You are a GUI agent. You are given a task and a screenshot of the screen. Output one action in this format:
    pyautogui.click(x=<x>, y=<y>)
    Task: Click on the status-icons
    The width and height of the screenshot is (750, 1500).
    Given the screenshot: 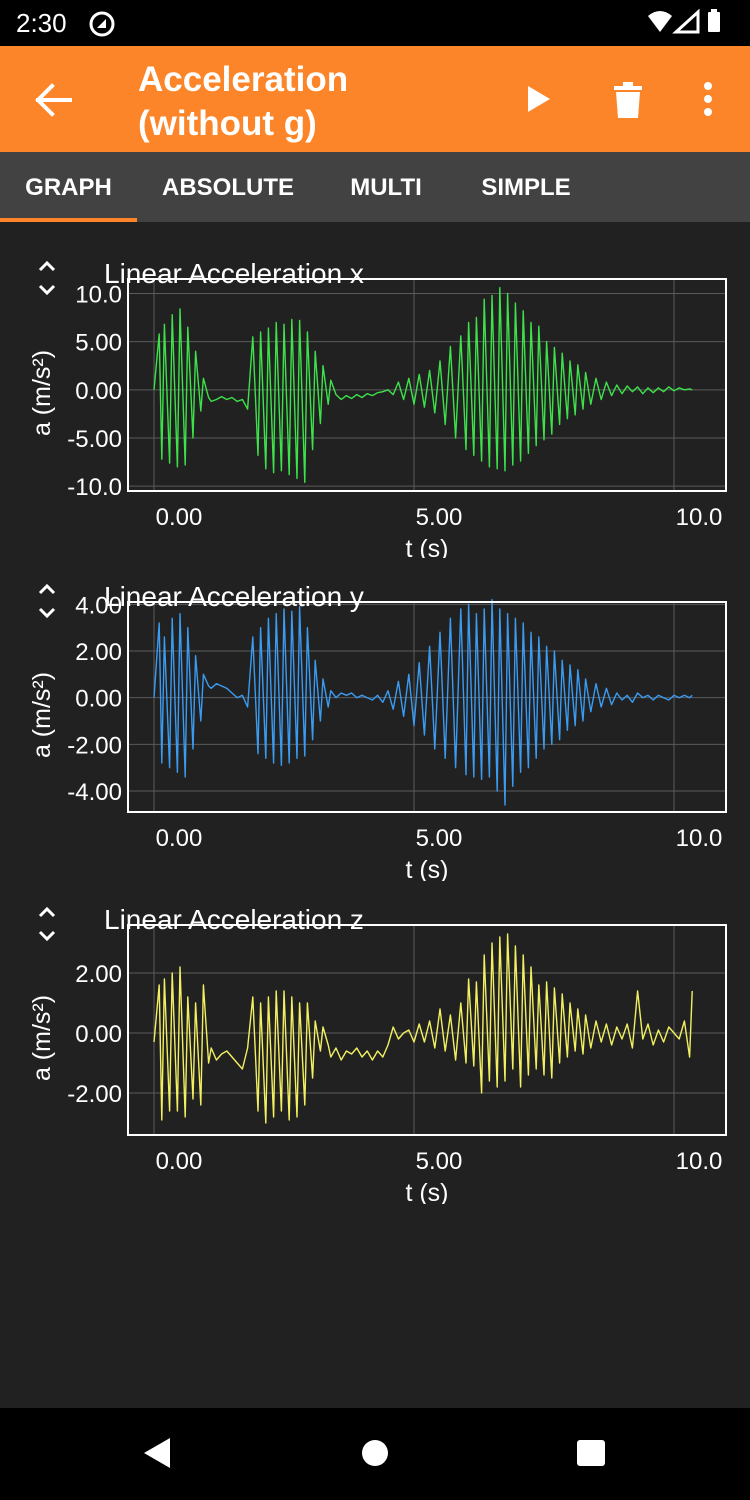 What is the action you would take?
    pyautogui.click(x=684, y=21)
    